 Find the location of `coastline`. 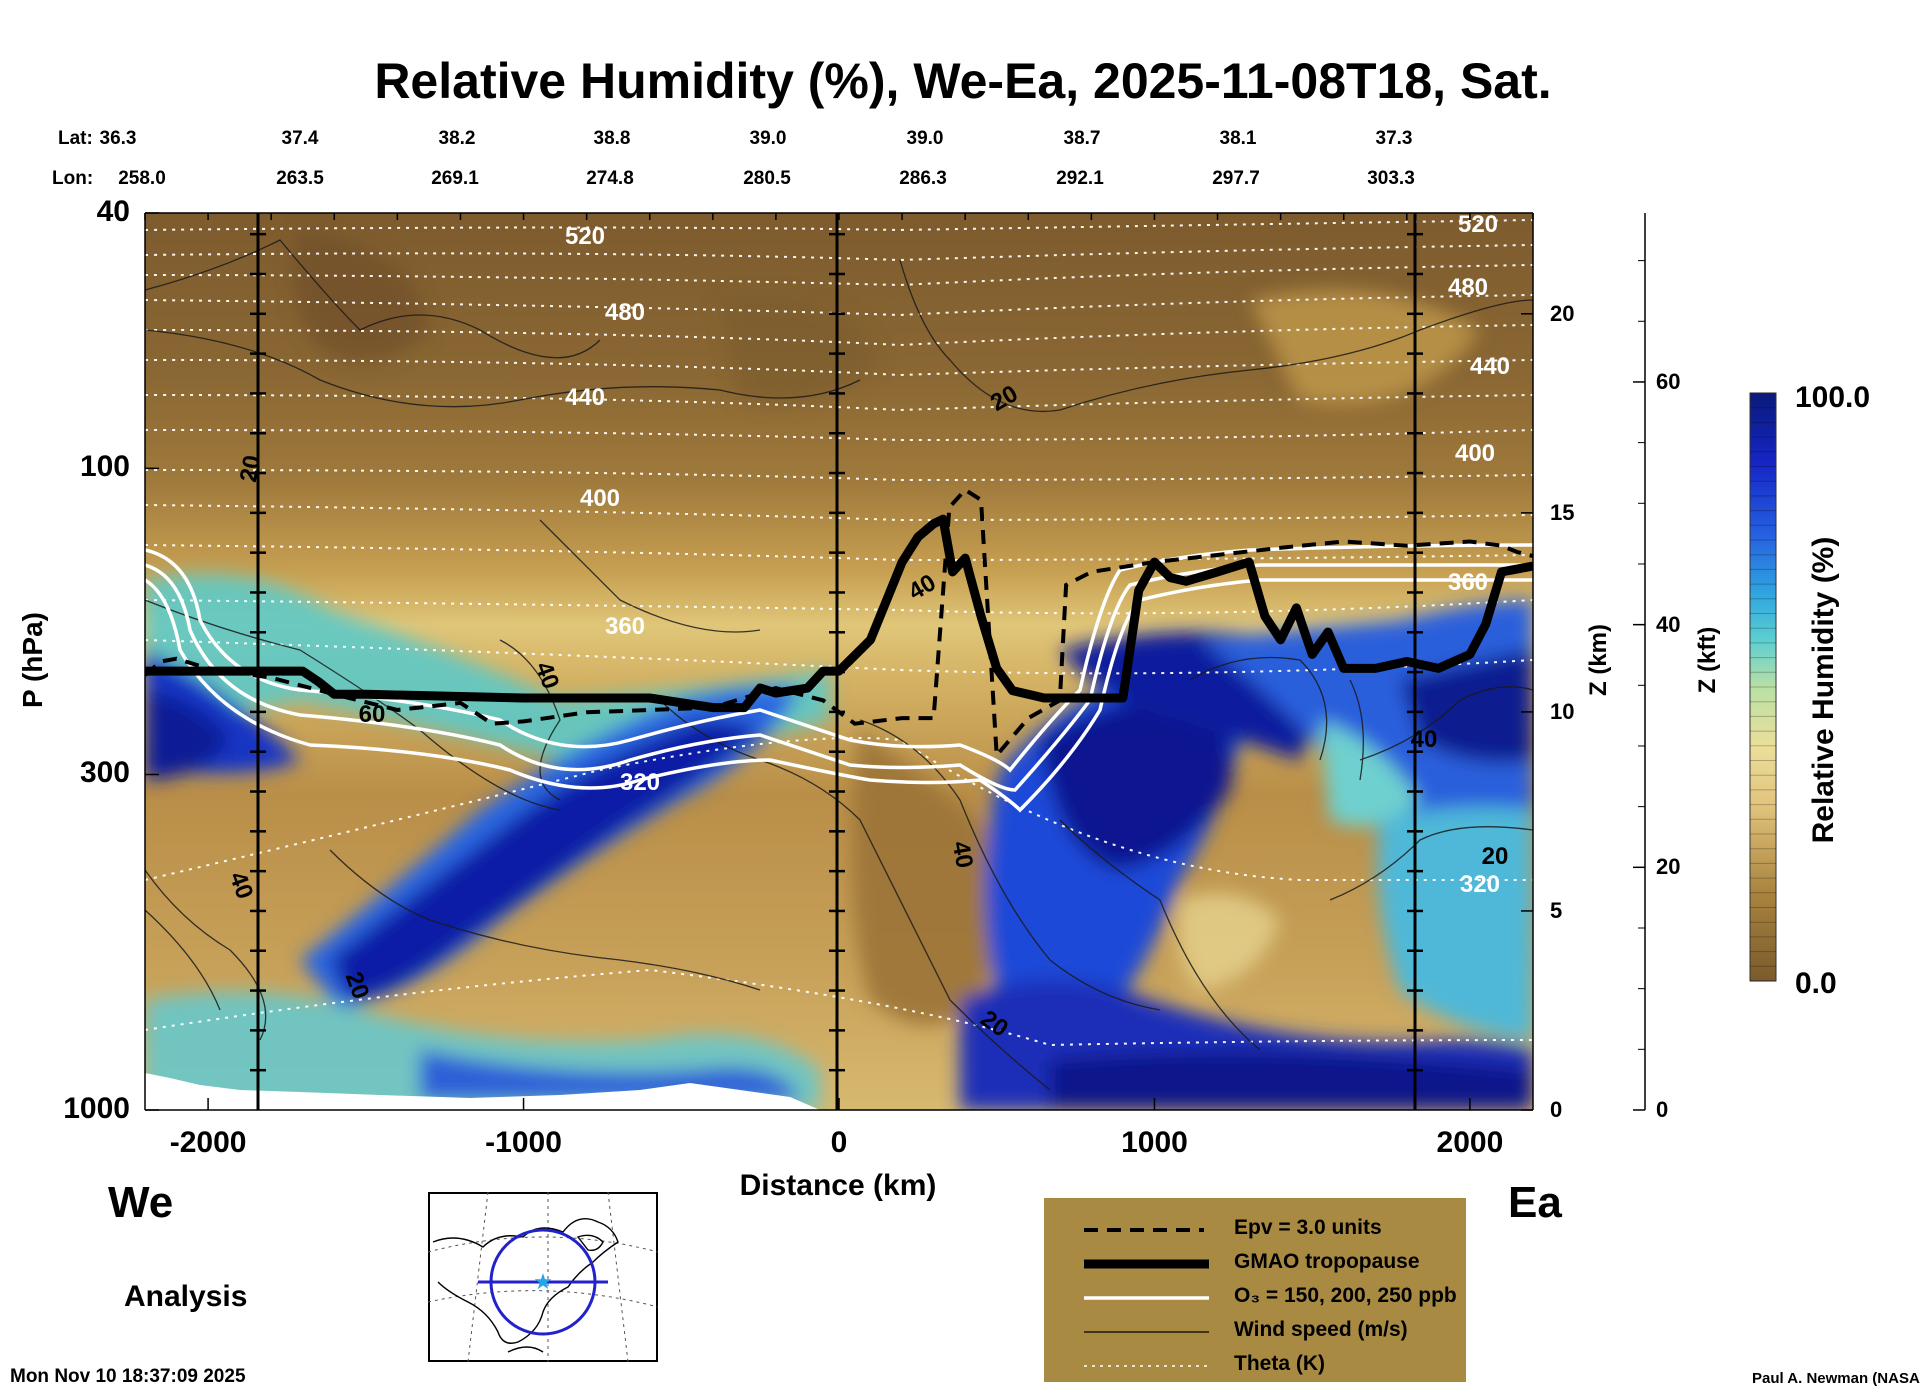

coastline is located at coordinates (525, 1285).